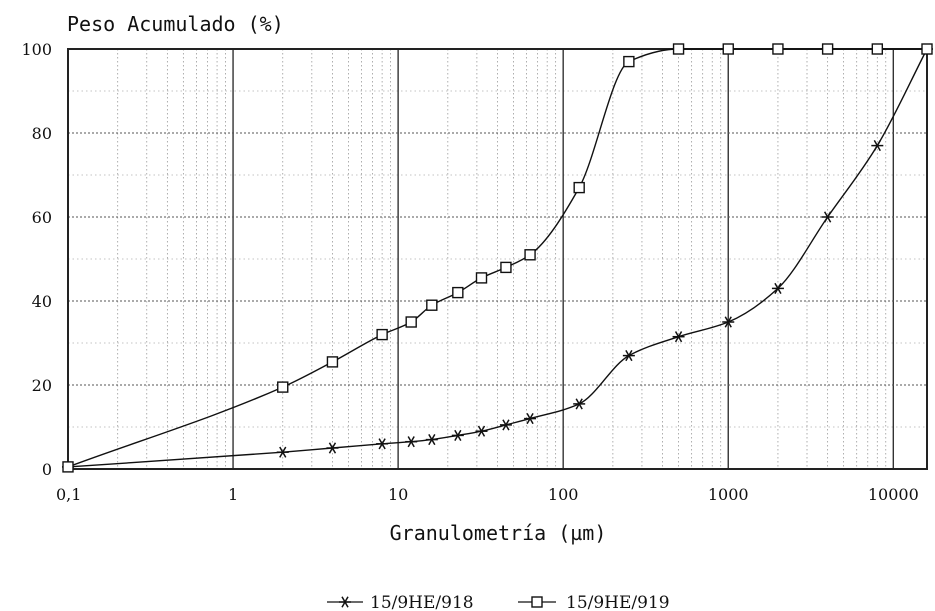  What do you see at coordinates (36, 259) in the screenshot?
I see `y-tick-labels: 0 20 40 60 80 100` at bounding box center [36, 259].